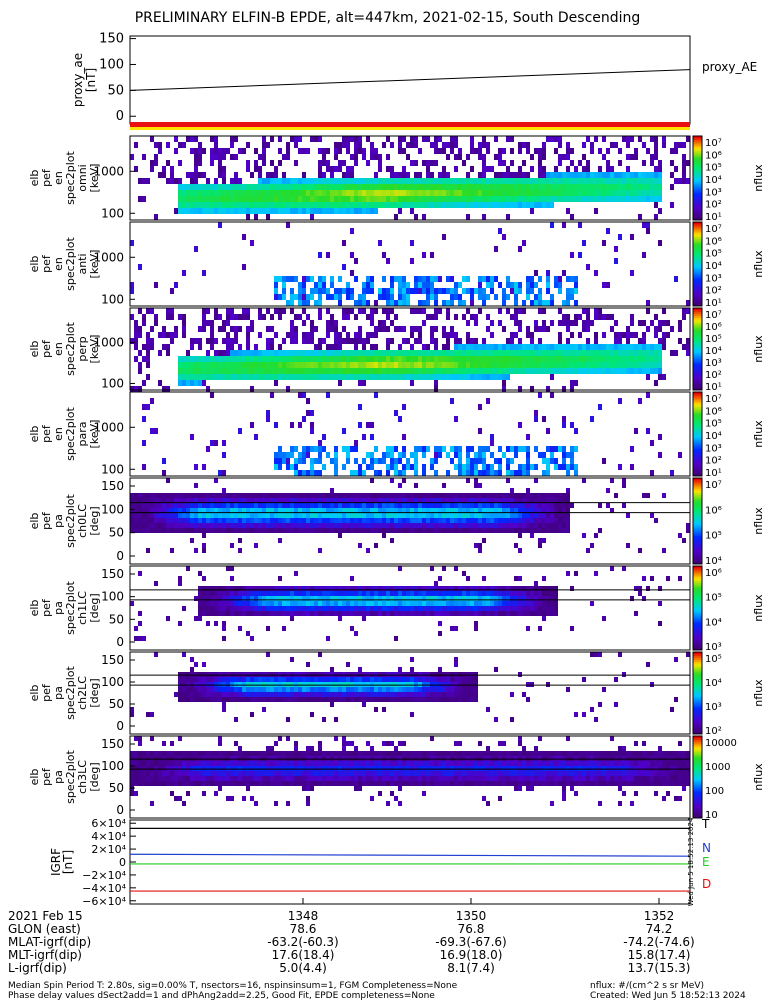  Describe the element at coordinates (713, 229) in the screenshot. I see `colorbar-tick-label: 10⁷` at that location.